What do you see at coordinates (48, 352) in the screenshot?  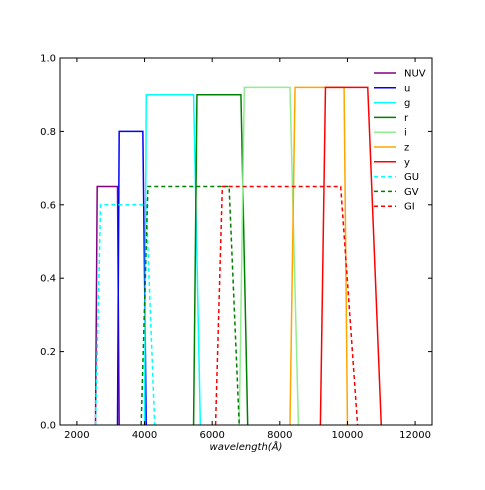 I see `y-tick-label: 0.2` at bounding box center [48, 352].